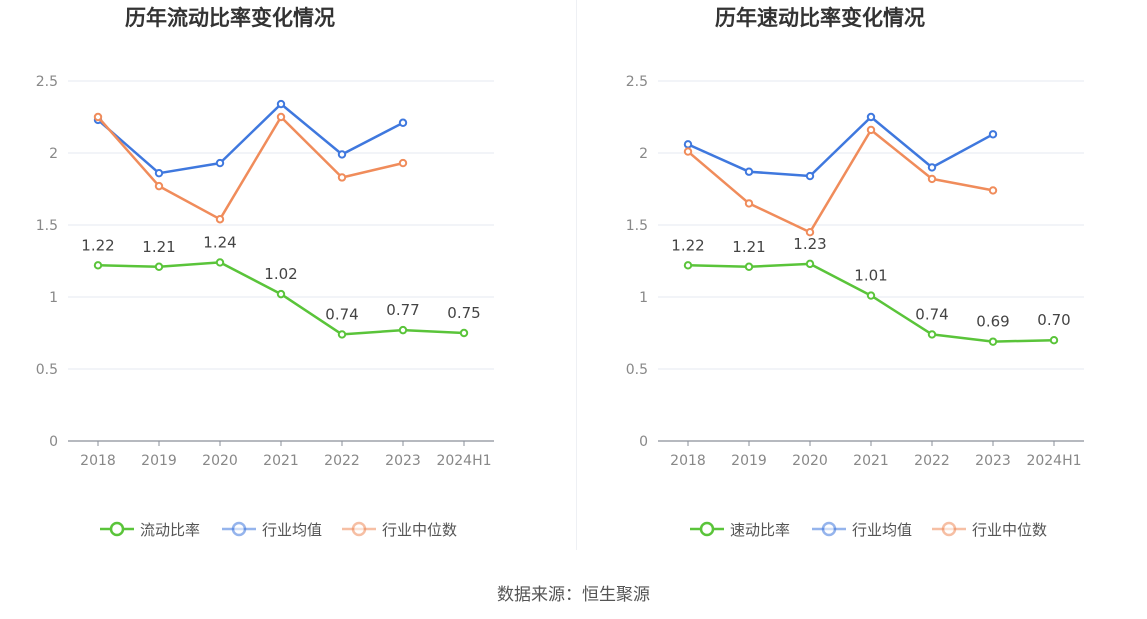 The image size is (1147, 619). What do you see at coordinates (870, 276) in the screenshot?
I see `data-label: 1.01` at bounding box center [870, 276].